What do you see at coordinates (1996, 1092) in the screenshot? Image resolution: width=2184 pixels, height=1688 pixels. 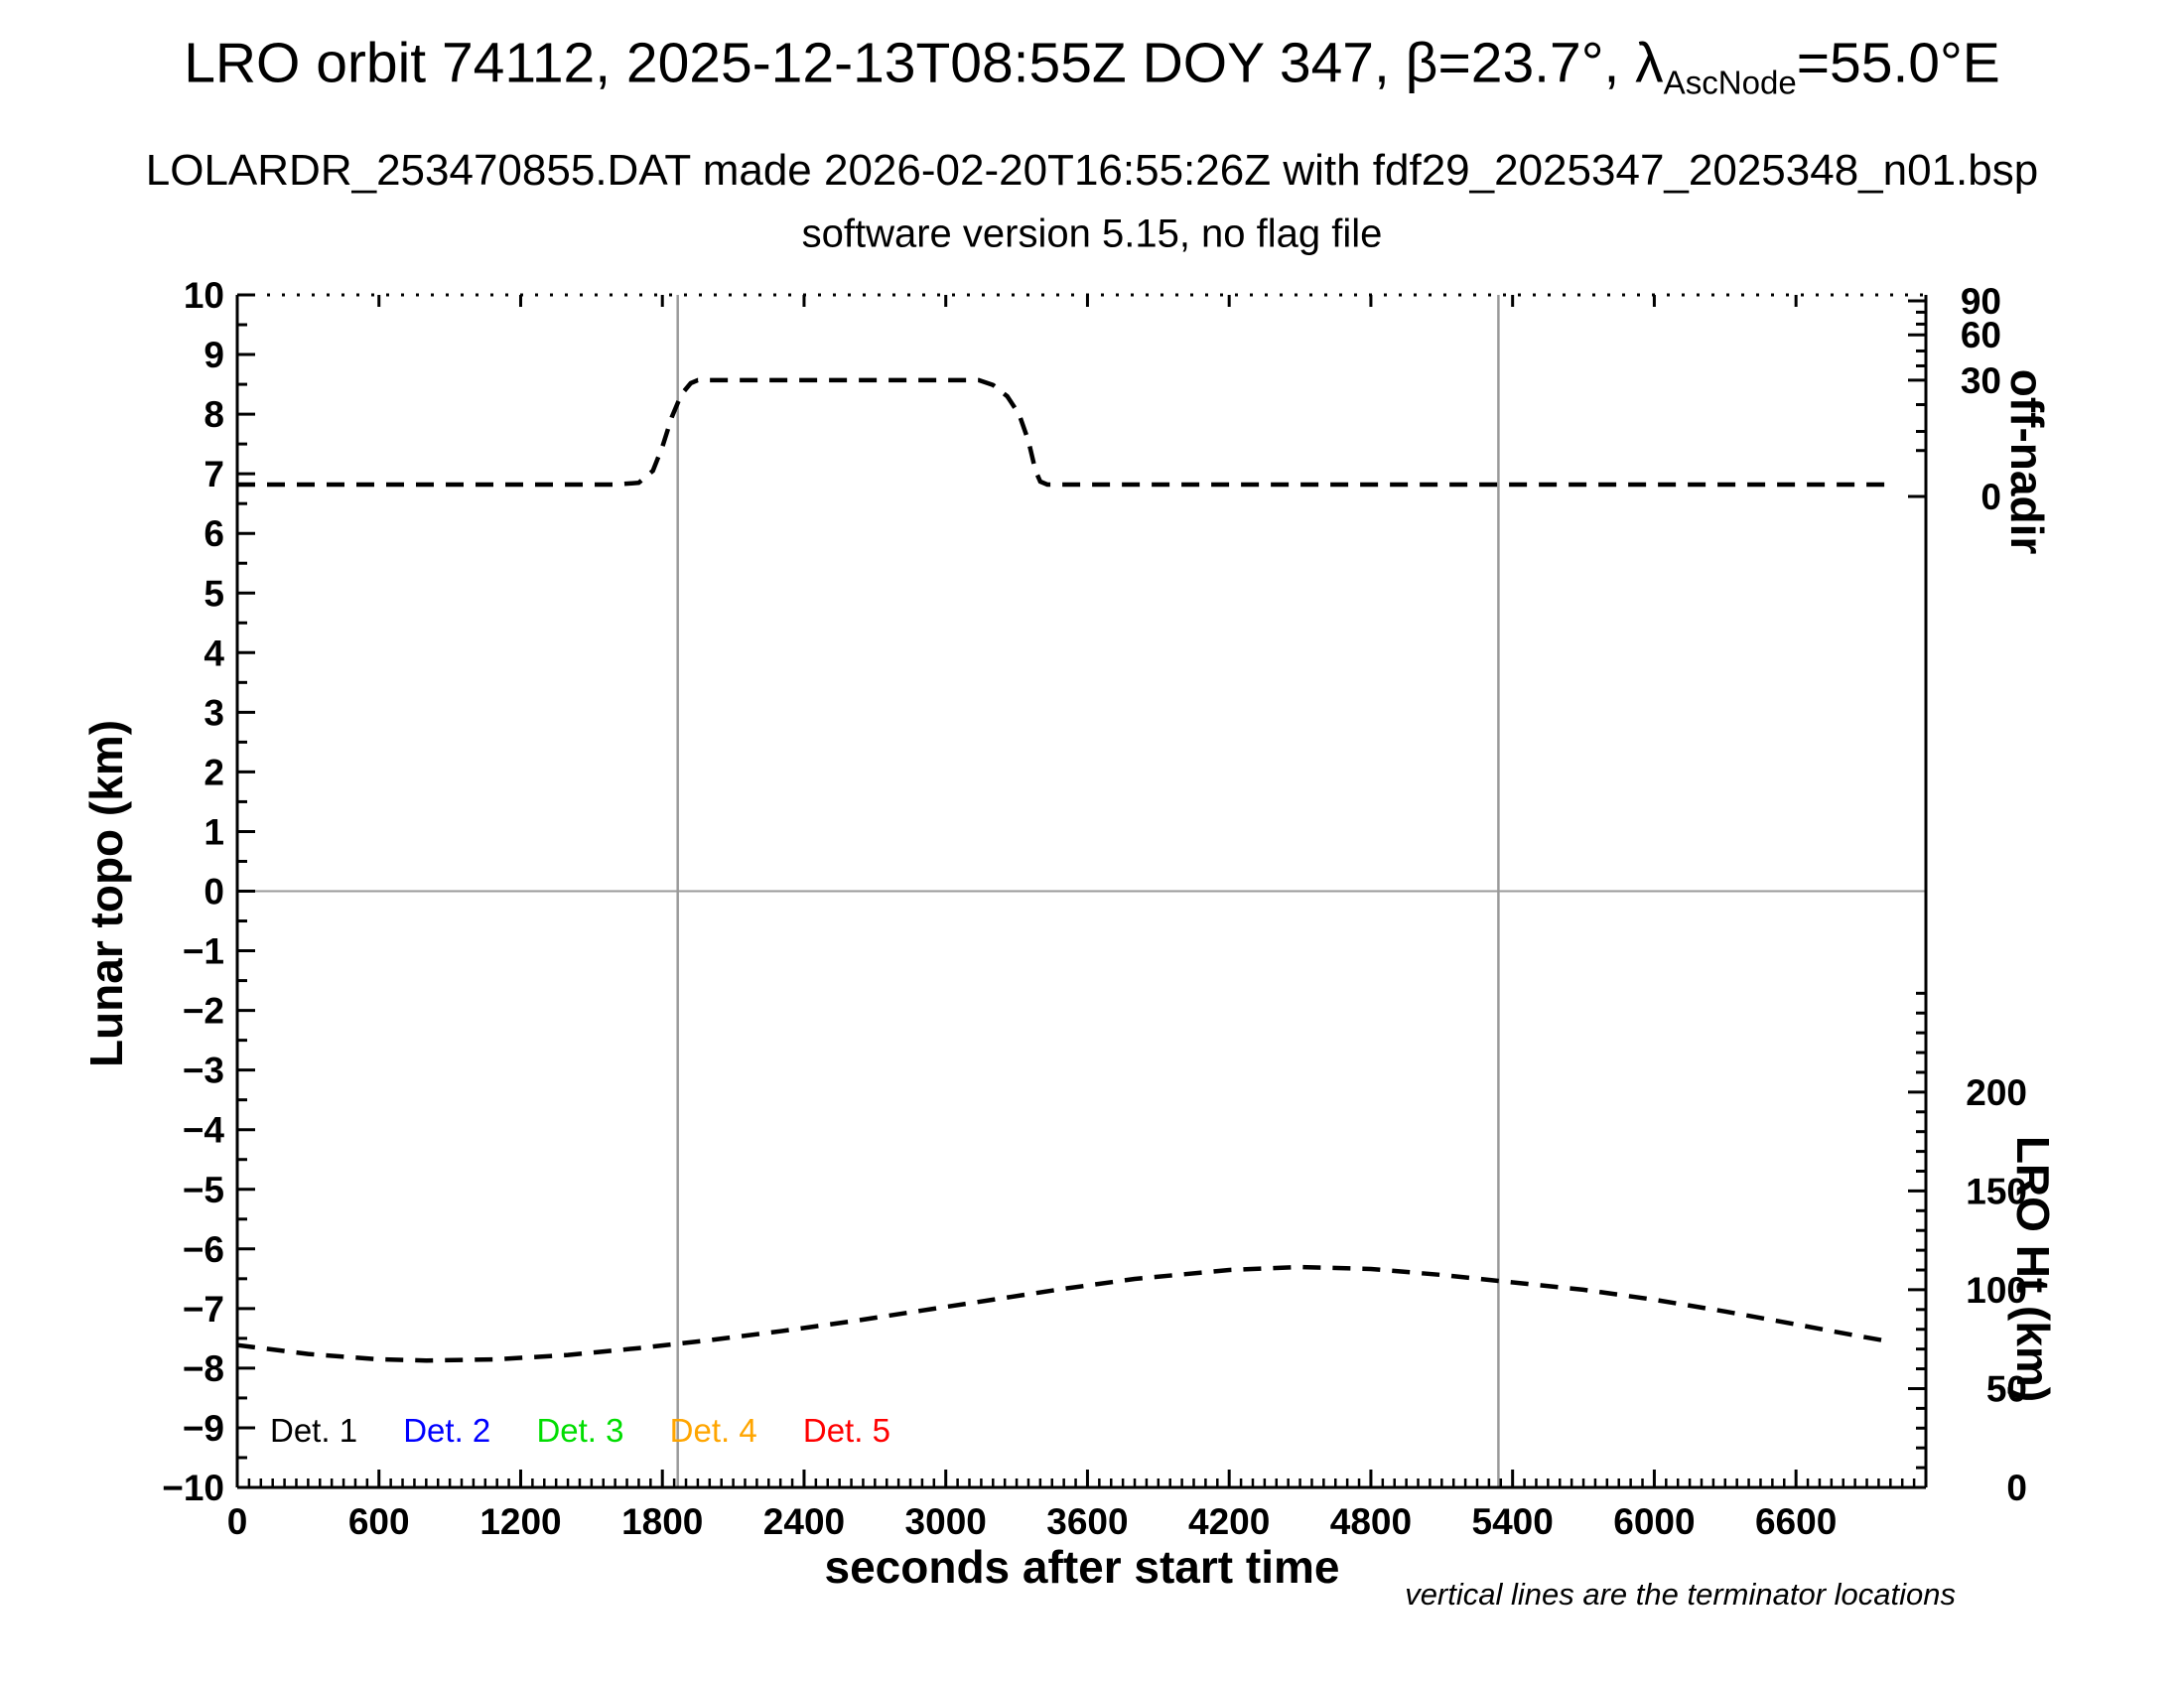 I see `lro-ht-tick-label: 200` at bounding box center [1996, 1092].